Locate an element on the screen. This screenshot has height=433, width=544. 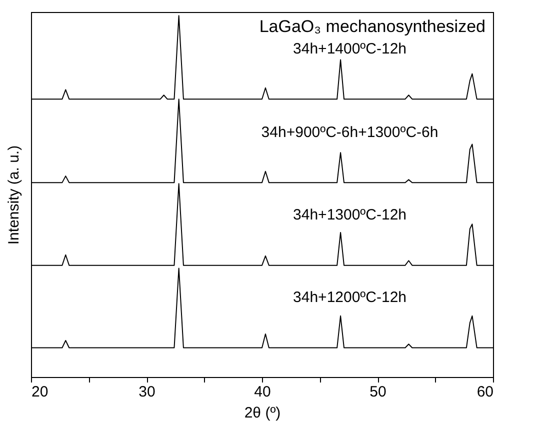
x-tick-label: 30 is located at coordinates (147, 392).